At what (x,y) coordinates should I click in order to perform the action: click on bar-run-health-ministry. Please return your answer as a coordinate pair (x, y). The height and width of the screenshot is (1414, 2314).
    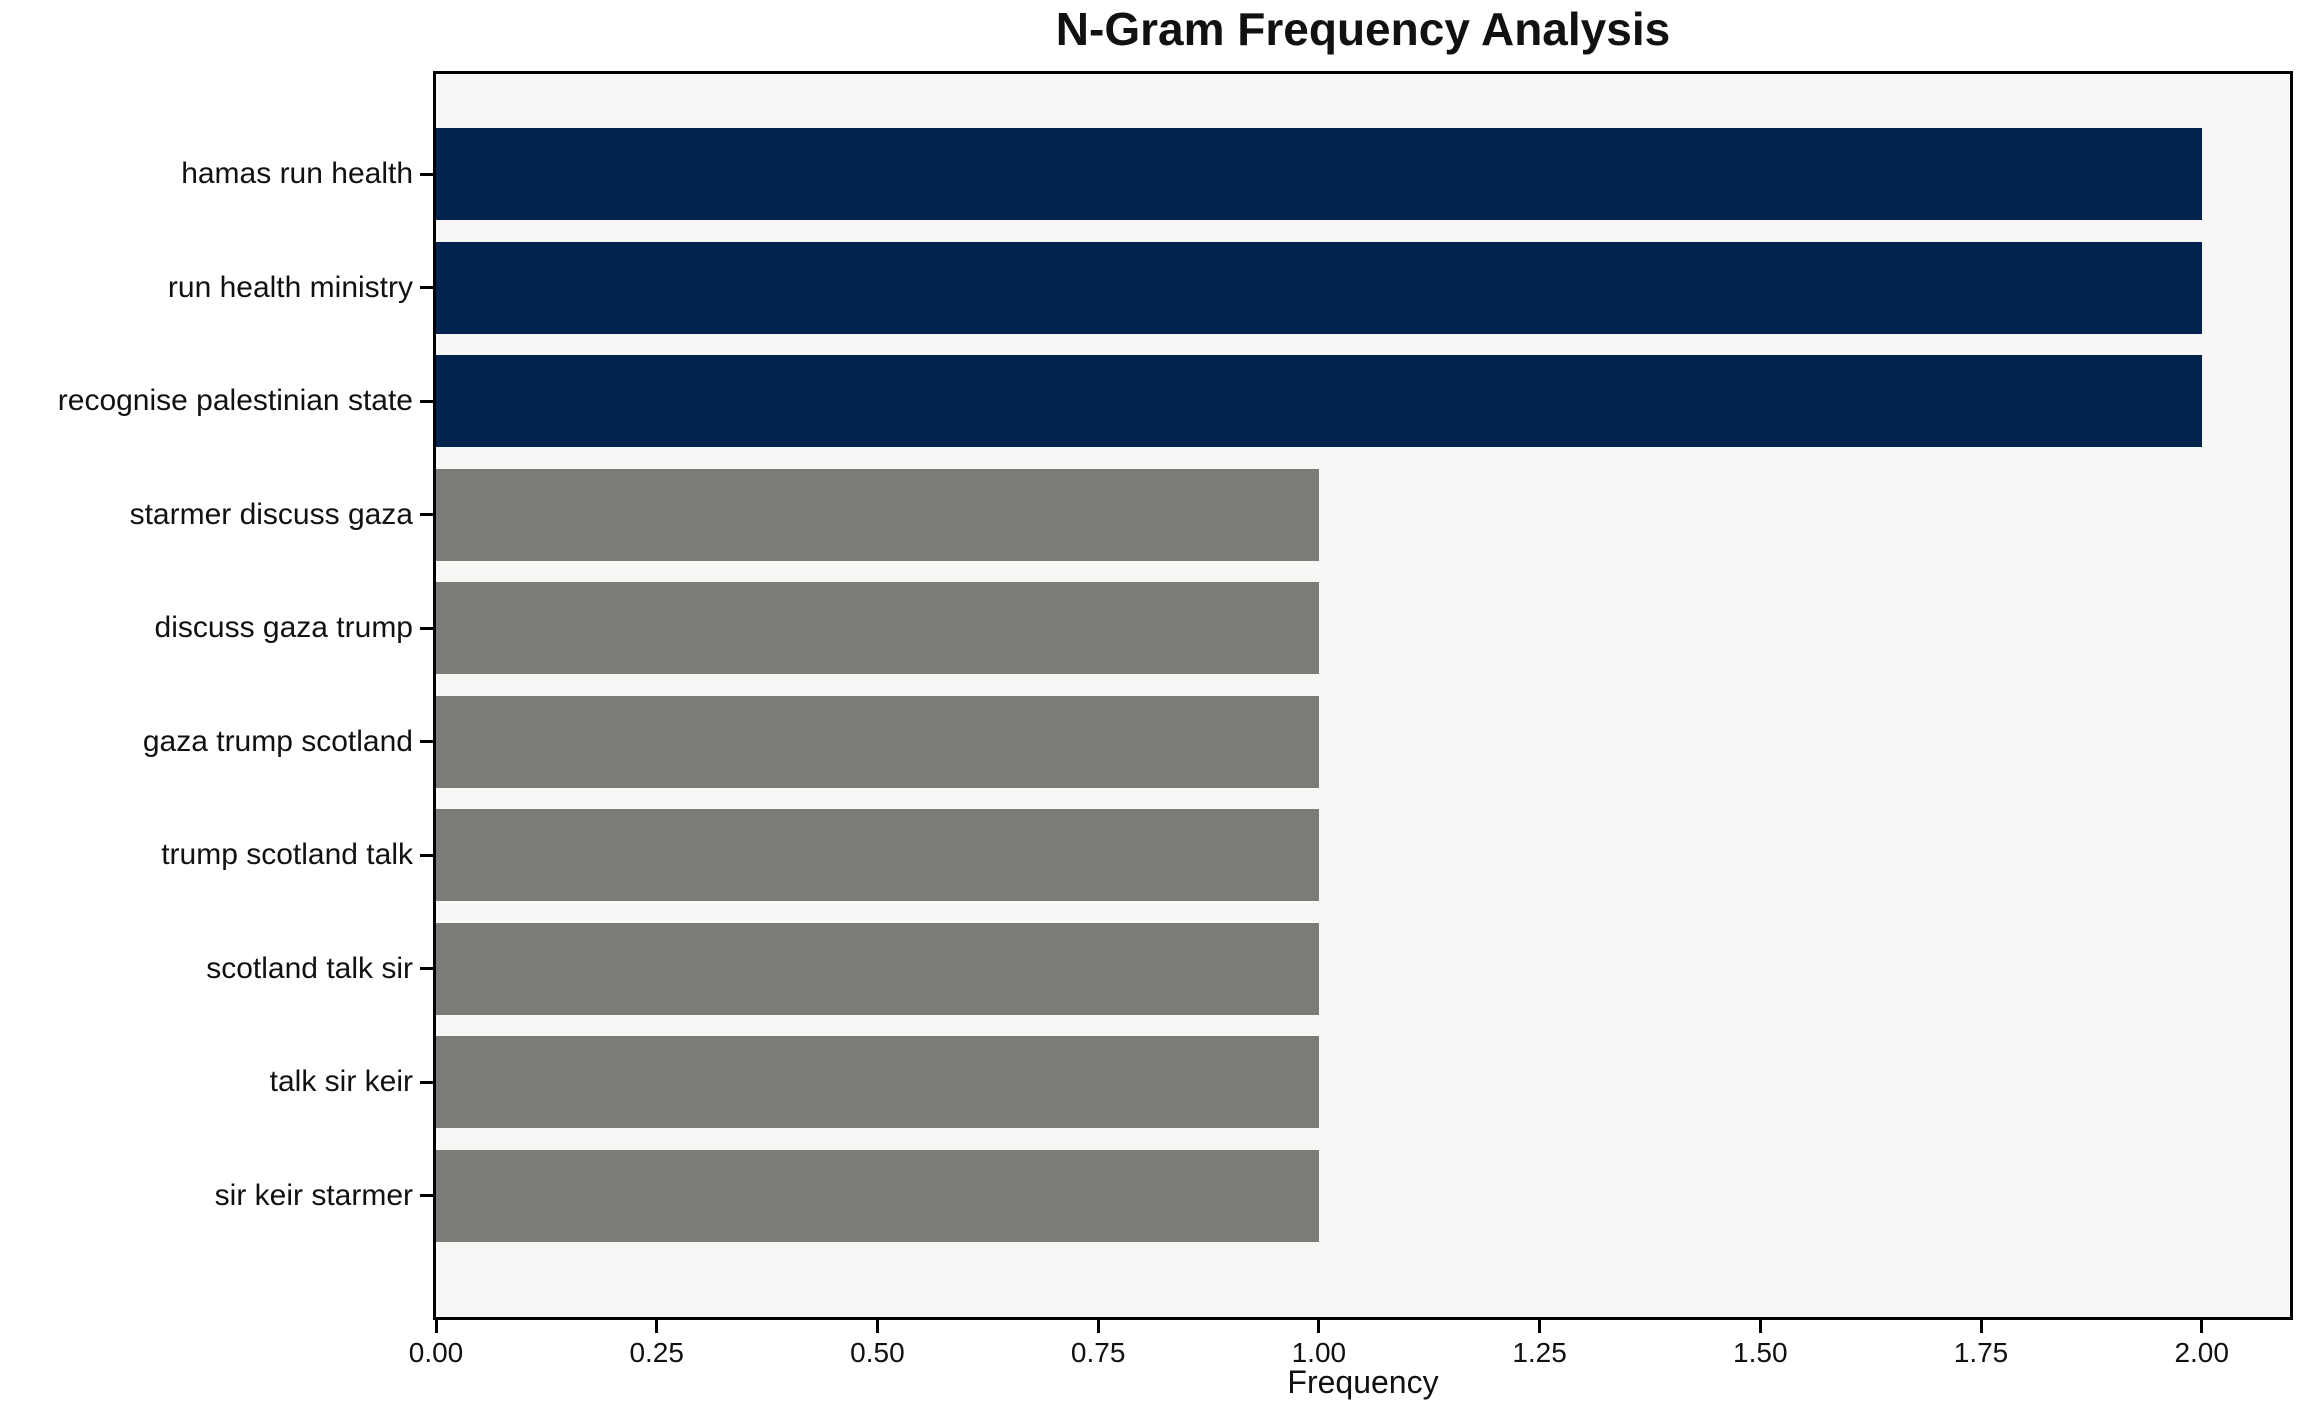
    Looking at the image, I should click on (1319, 287).